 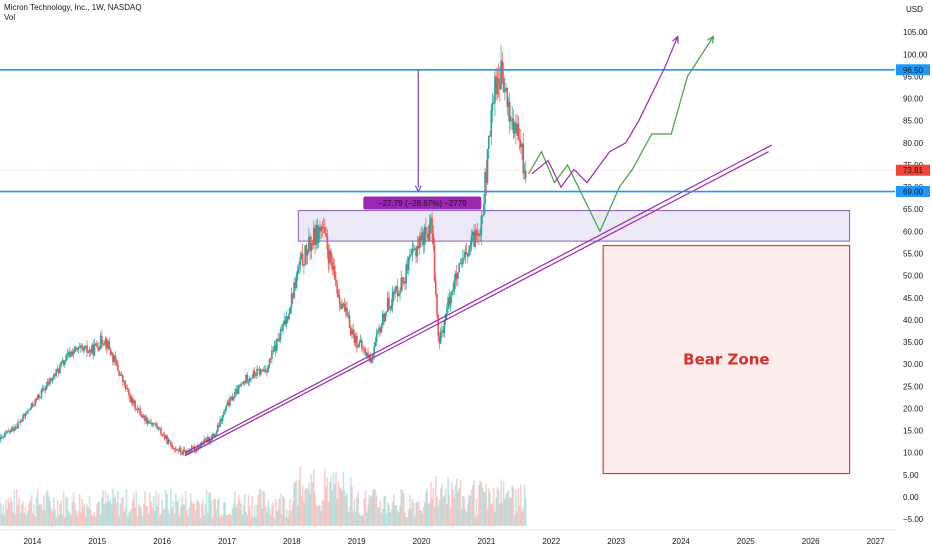 I want to click on measure-arrowhead, so click(x=418, y=189).